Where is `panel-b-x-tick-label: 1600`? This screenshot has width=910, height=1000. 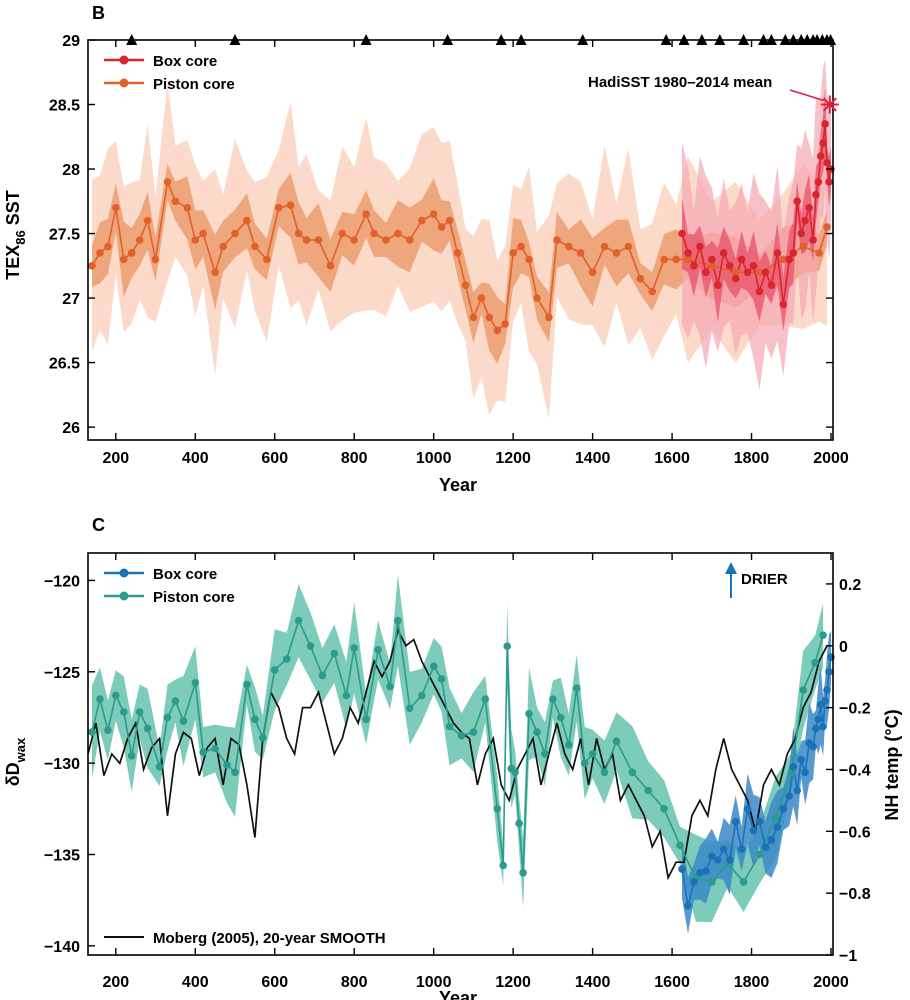
panel-b-x-tick-label: 1600 is located at coordinates (672, 458).